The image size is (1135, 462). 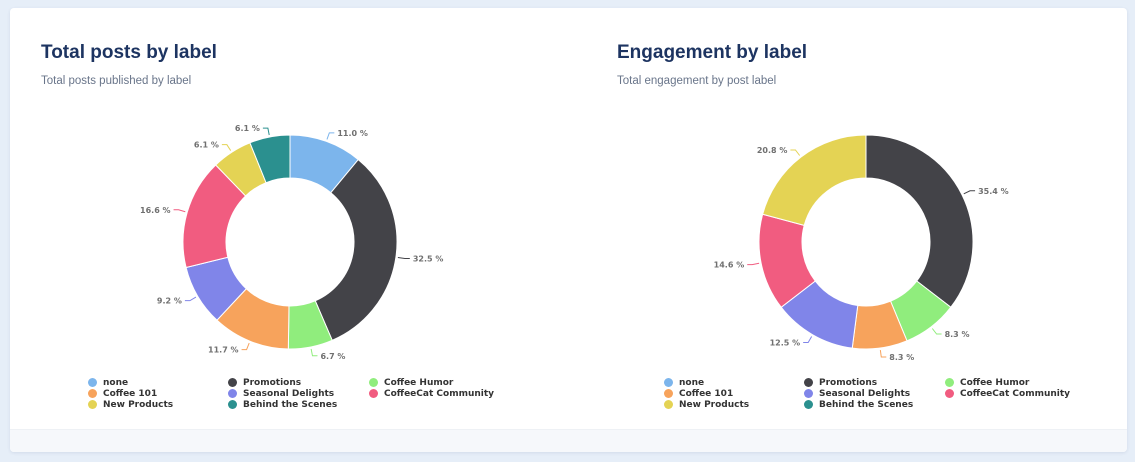 I want to click on chart-subtitle: Total engagement by post label, so click(x=697, y=81).